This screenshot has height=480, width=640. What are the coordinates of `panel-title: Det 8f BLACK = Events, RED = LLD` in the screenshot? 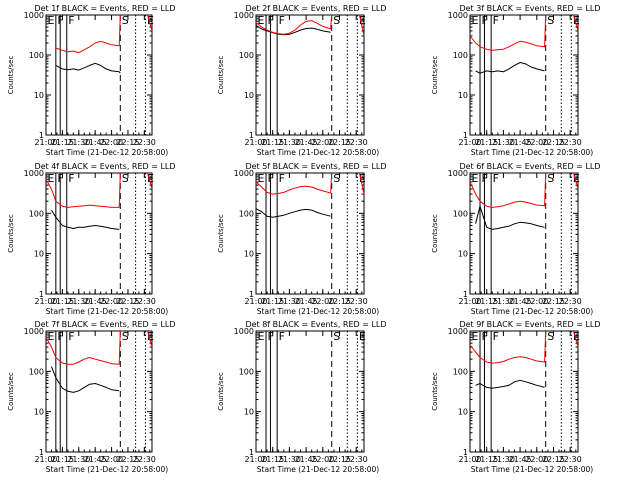 It's located at (315, 324).